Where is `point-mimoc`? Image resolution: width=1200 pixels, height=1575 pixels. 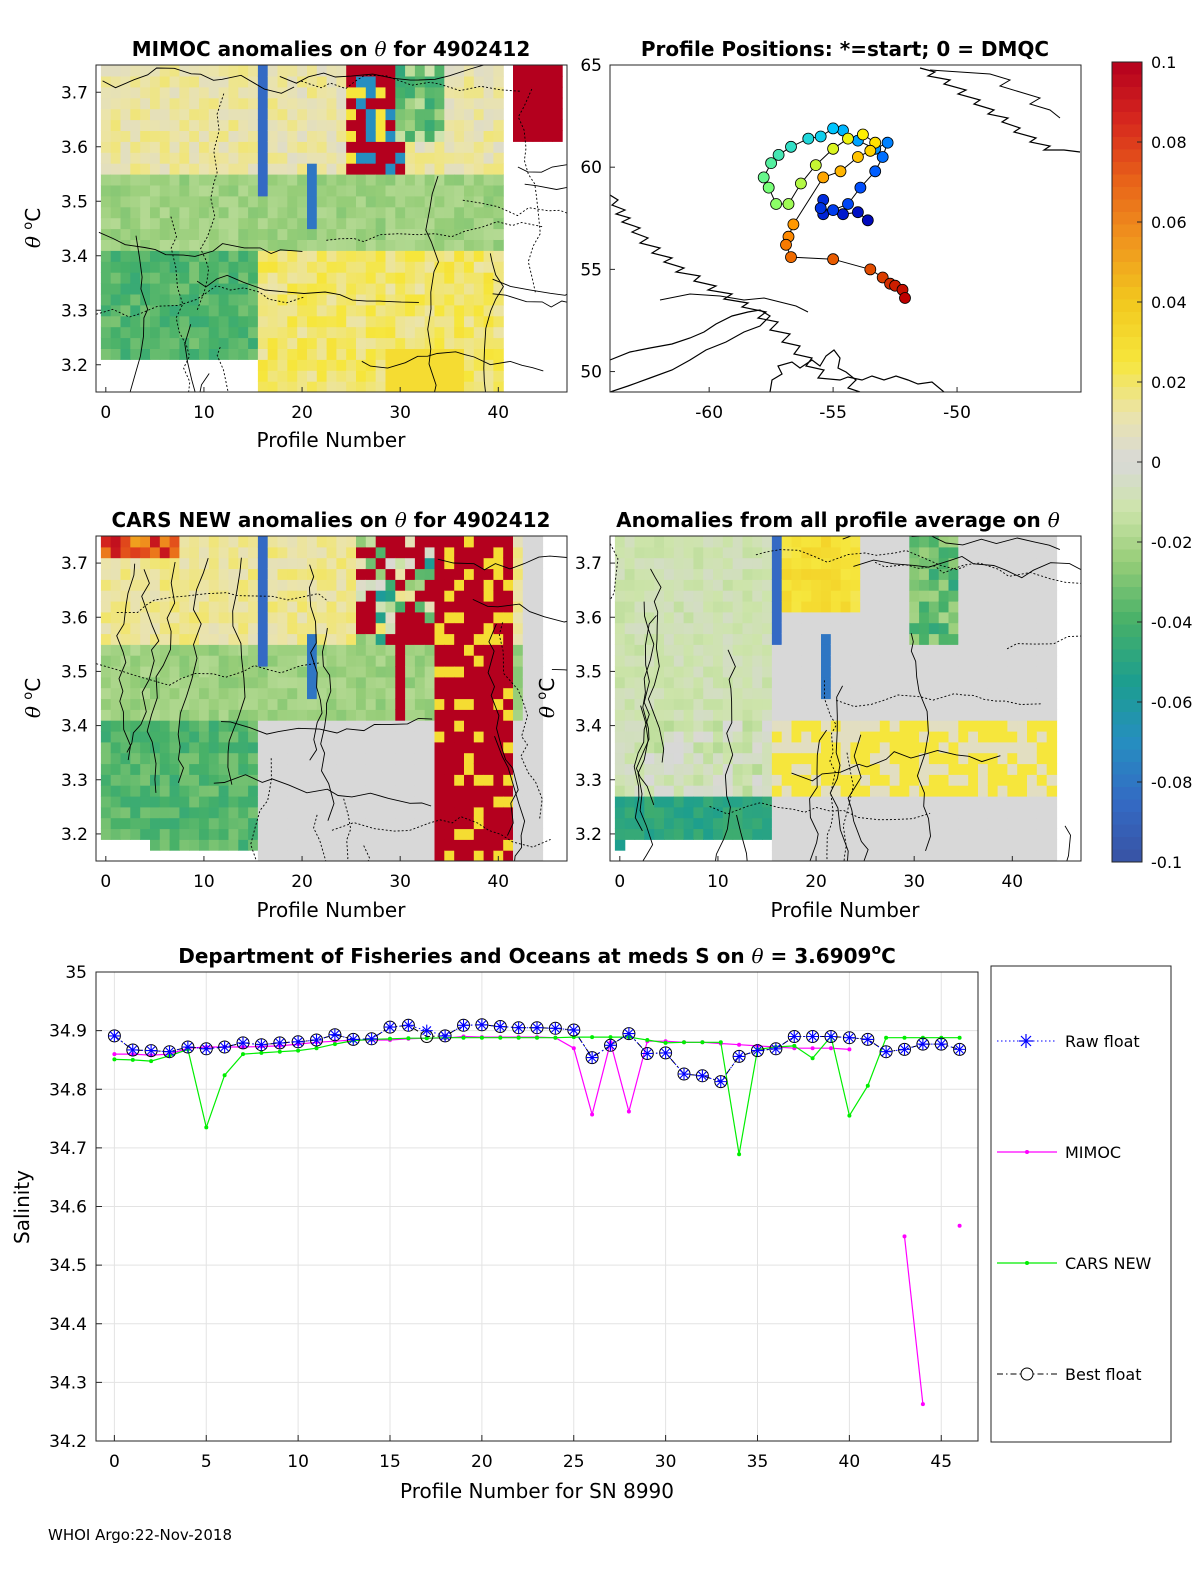
point-mimoc is located at coordinates (831, 1048).